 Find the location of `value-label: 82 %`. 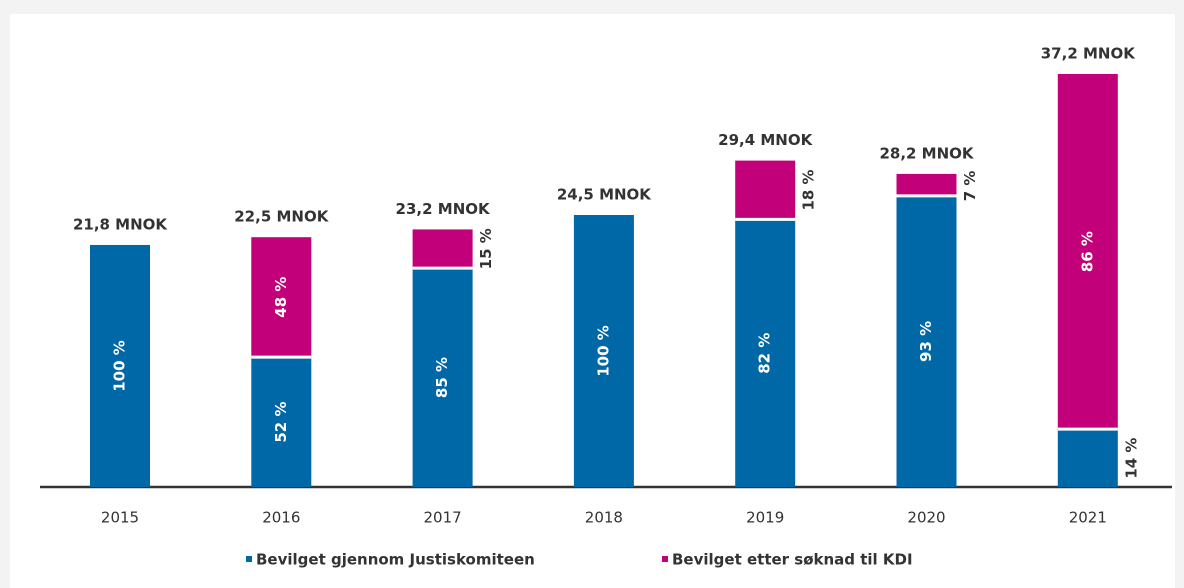

value-label: 82 % is located at coordinates (765, 353).